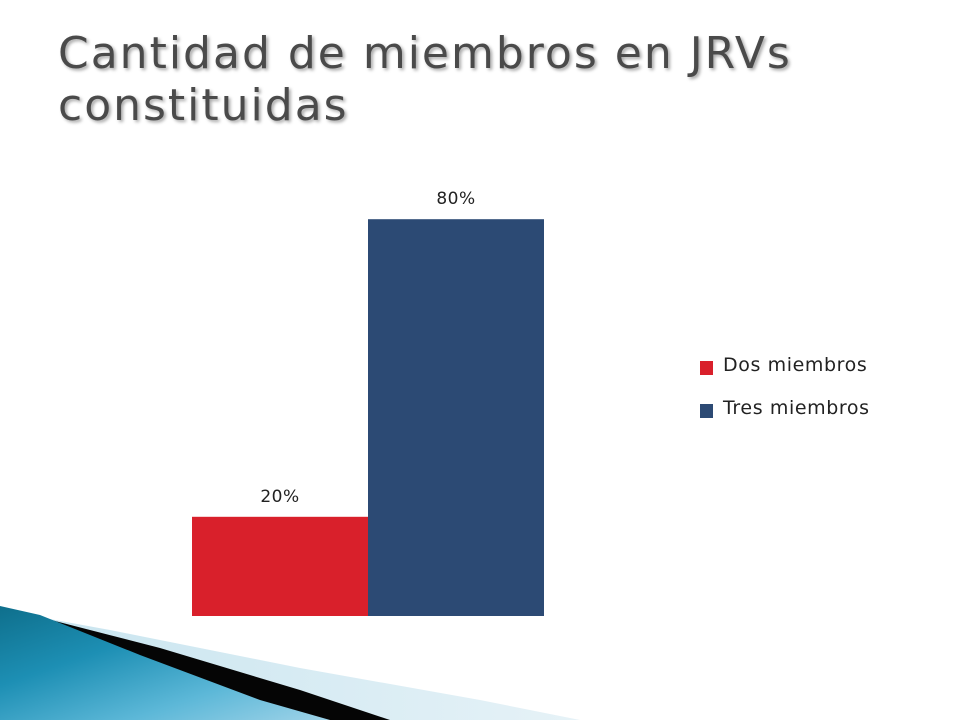 This screenshot has height=720, width=960. I want to click on bar-tres-miembros, so click(456, 417).